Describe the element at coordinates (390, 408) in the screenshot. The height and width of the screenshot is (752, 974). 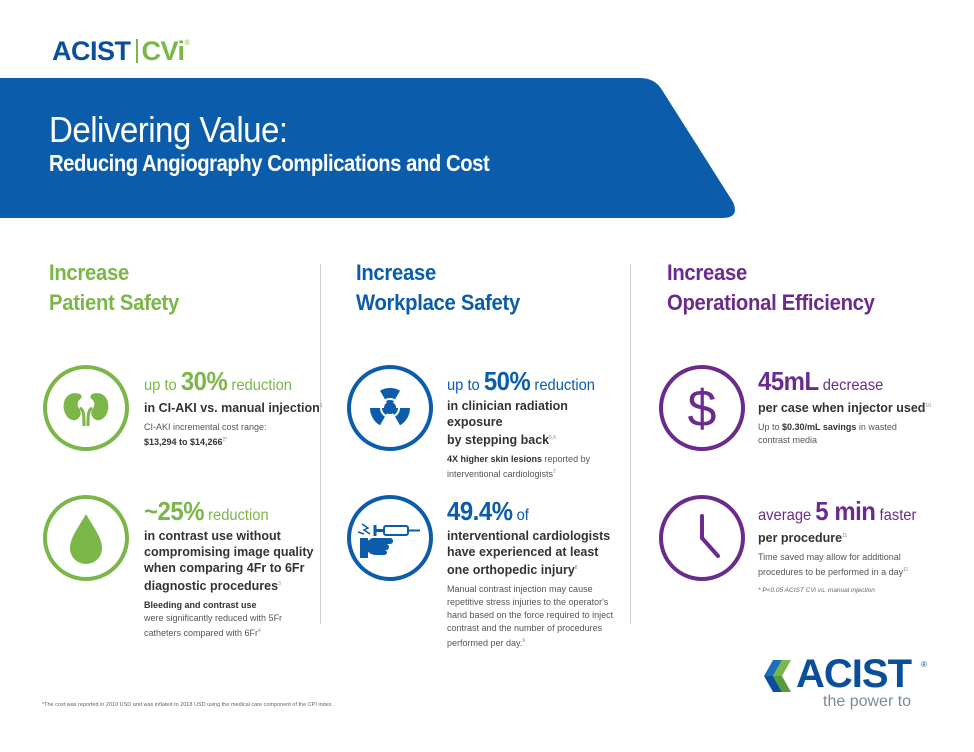
I see `radiation-icon` at that location.